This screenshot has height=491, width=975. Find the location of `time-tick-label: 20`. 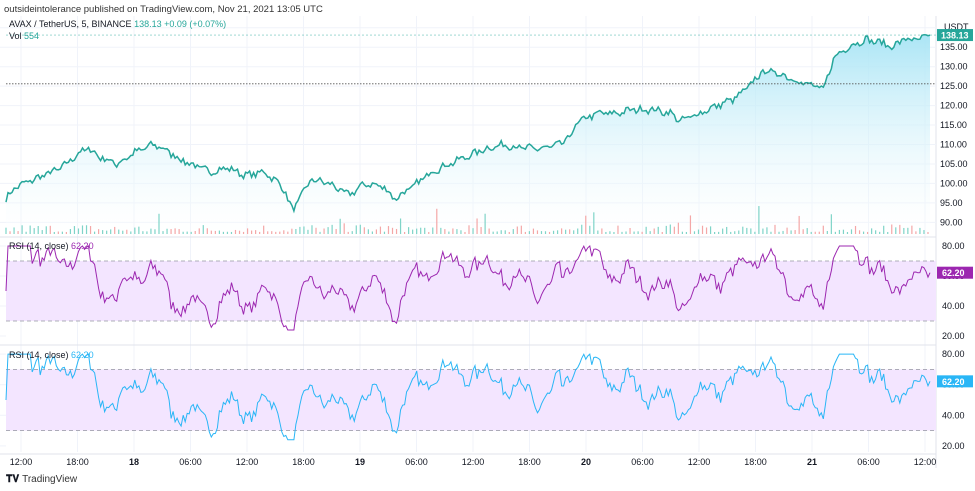

time-tick-label: 20 is located at coordinates (586, 462).